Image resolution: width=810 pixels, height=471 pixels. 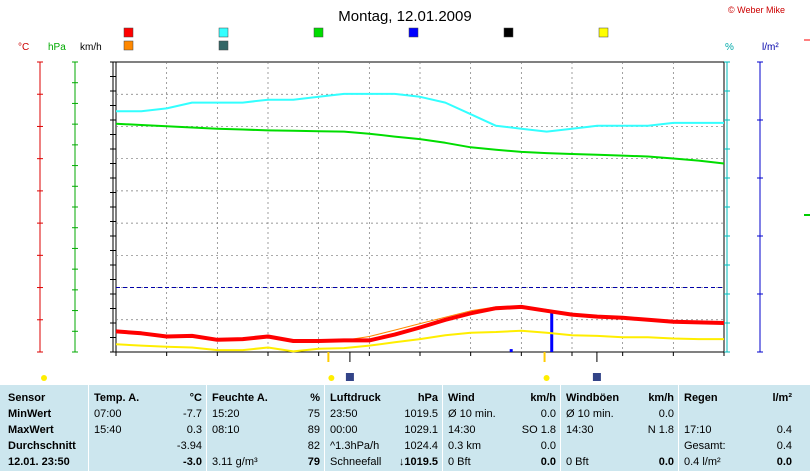 I want to click on table-row-label: Durchschnitt, so click(x=42, y=446).